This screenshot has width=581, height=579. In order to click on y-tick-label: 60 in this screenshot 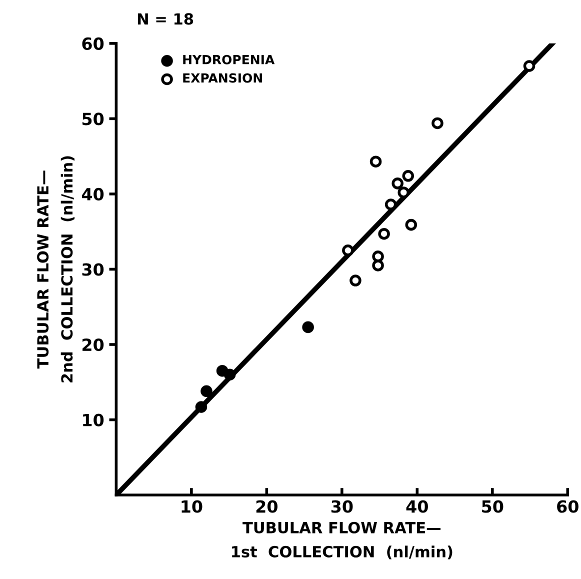, I will do `click(93, 43)`.